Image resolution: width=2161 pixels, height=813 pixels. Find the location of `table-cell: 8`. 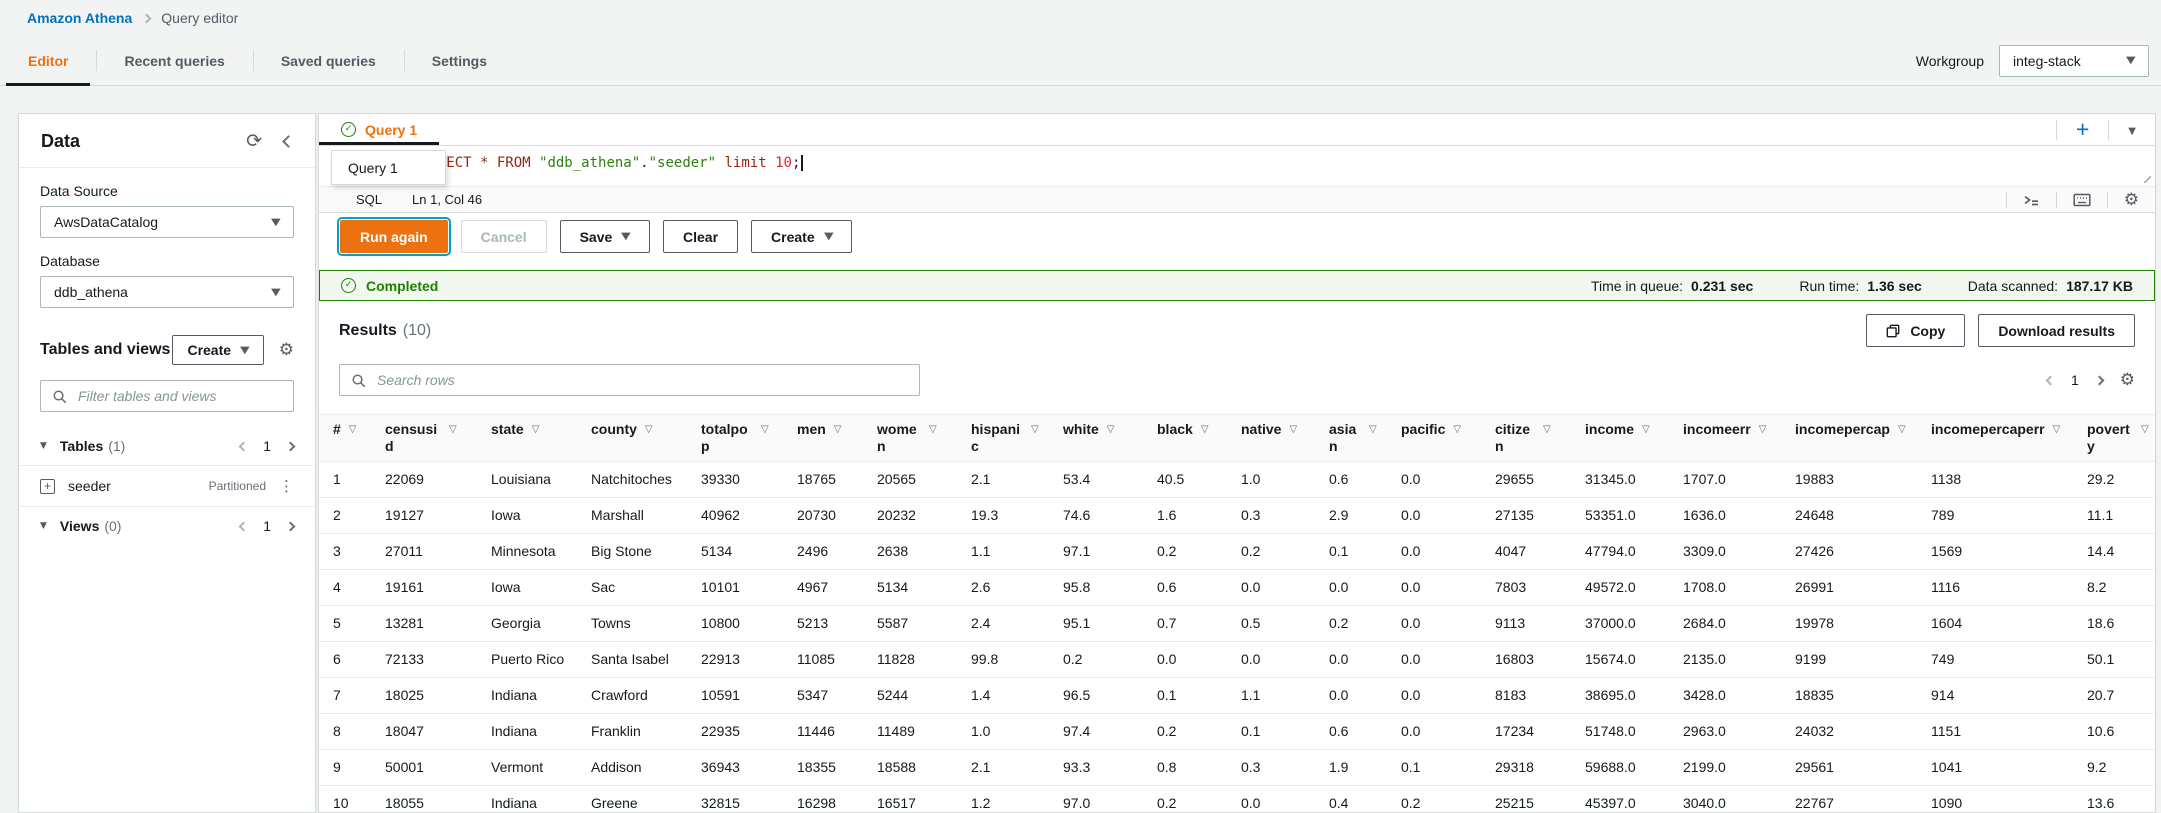

table-cell: 8 is located at coordinates (345, 731).